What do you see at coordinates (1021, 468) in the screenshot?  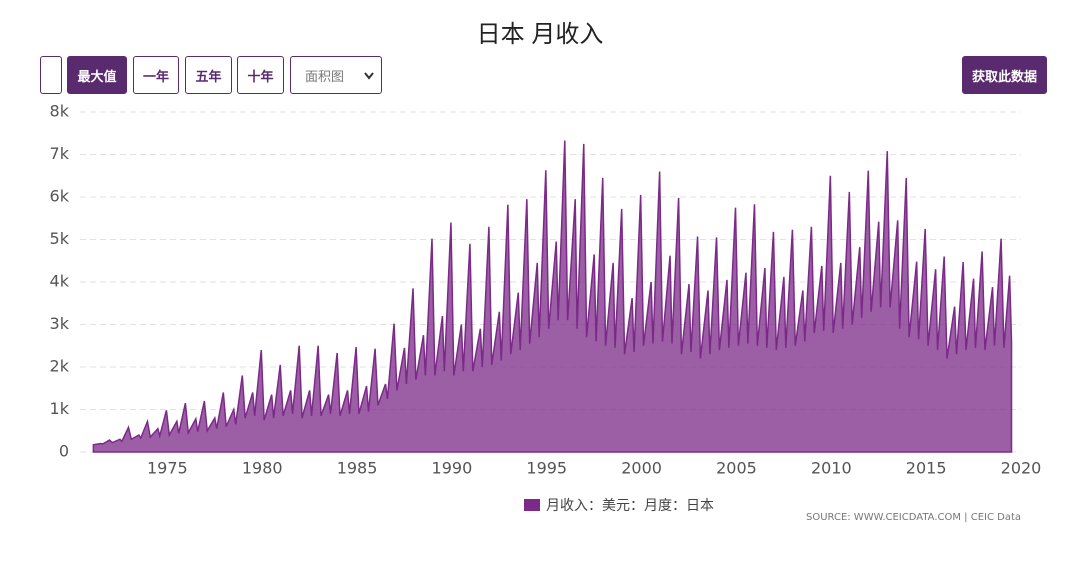 I see `x-tick-label: 2020` at bounding box center [1021, 468].